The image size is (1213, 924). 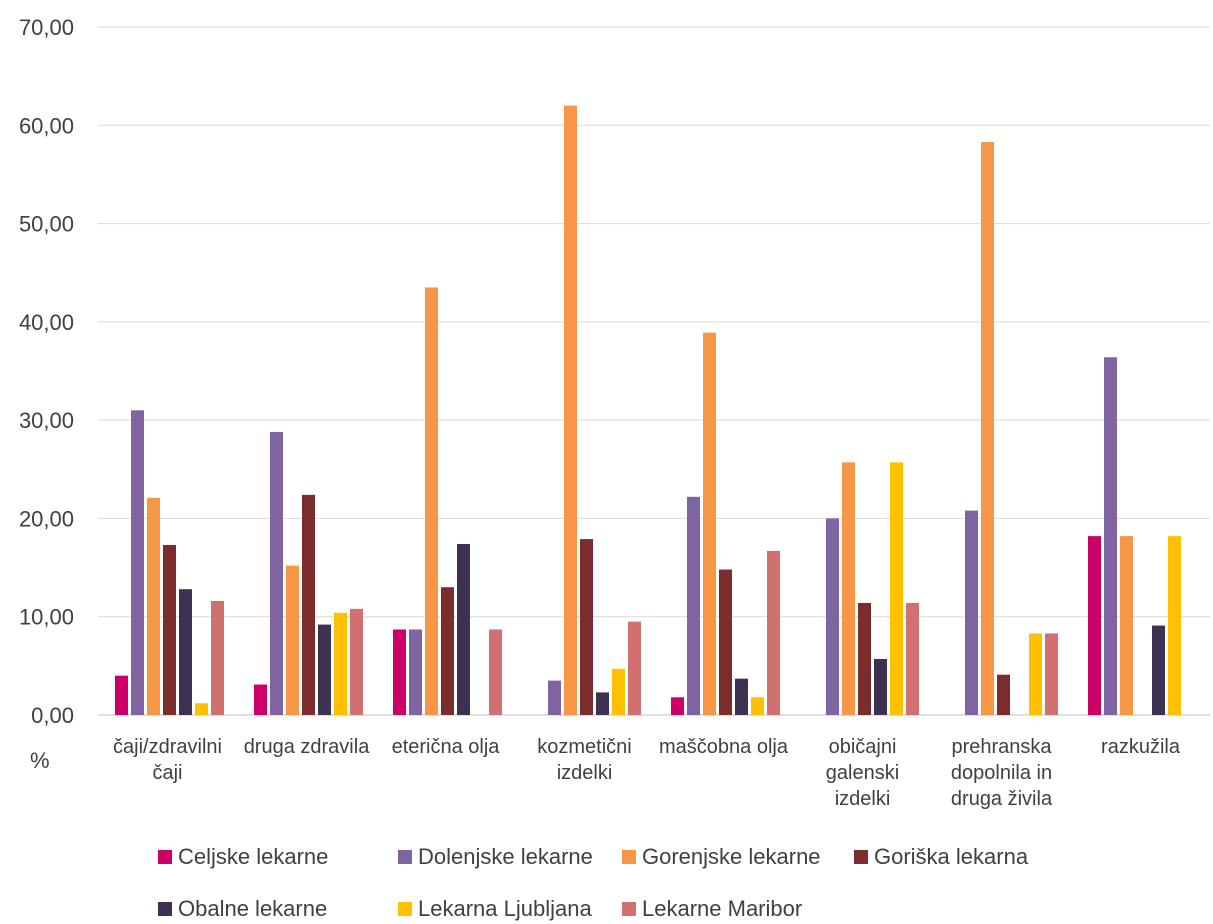 I want to click on y-tick-label: 60,00, so click(x=46, y=125).